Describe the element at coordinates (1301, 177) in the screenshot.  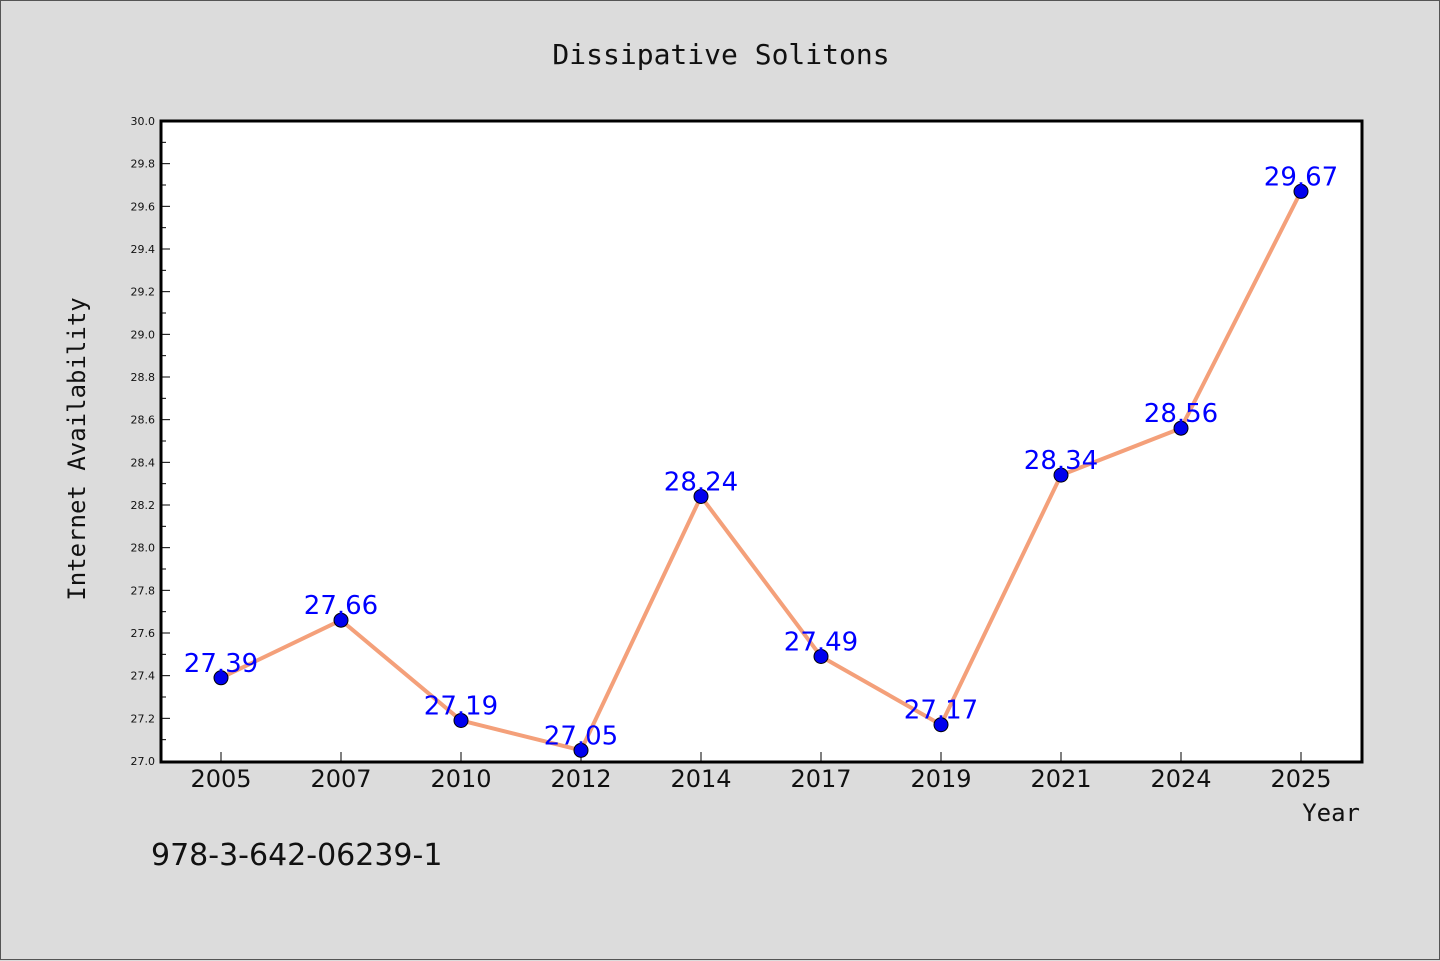
I see `data-label: 29.67` at that location.